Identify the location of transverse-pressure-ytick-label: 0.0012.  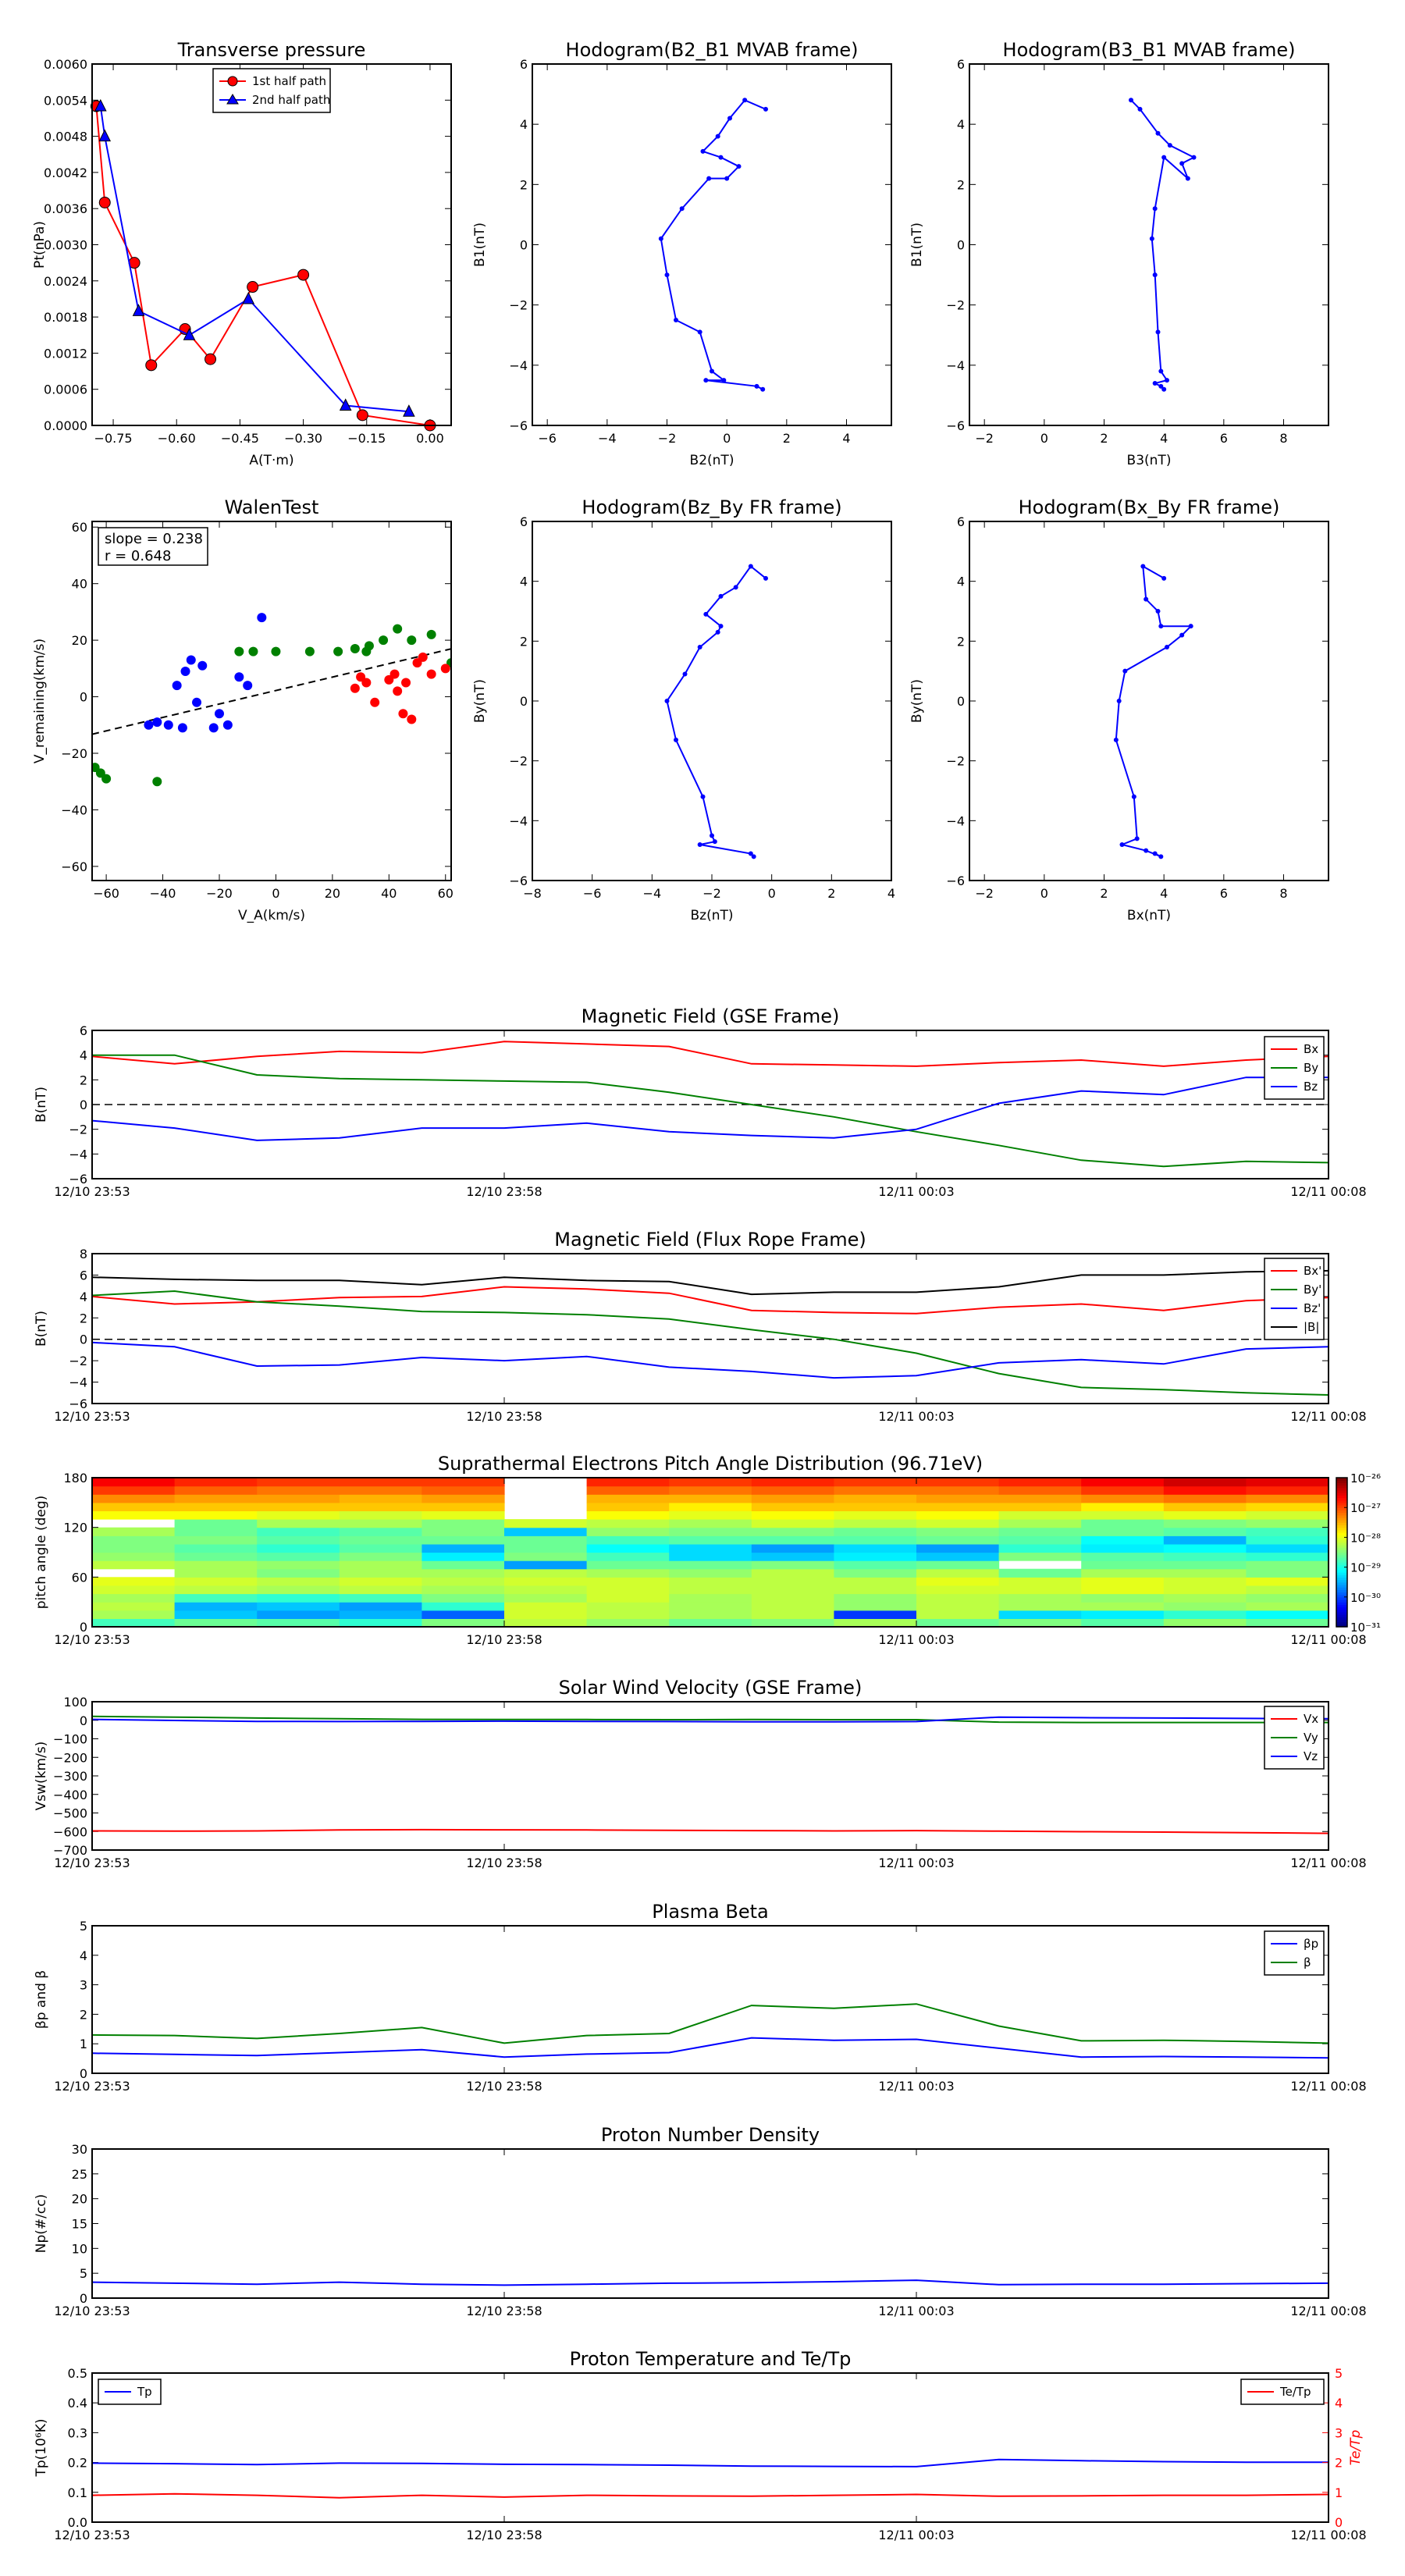
(65, 353).